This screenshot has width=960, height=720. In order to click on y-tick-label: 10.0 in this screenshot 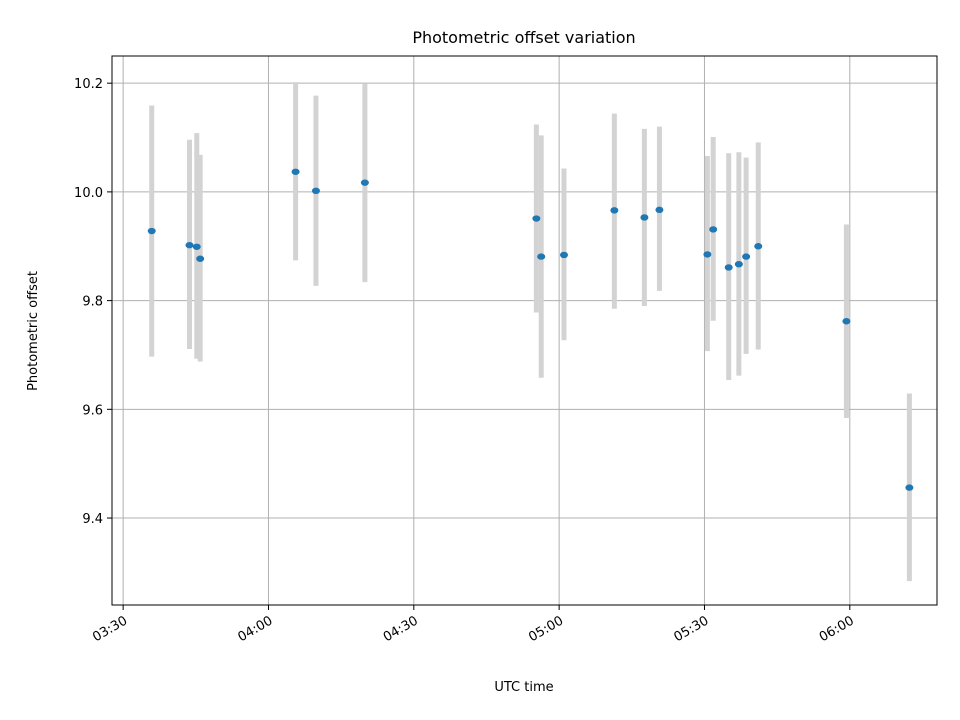, I will do `click(88, 193)`.